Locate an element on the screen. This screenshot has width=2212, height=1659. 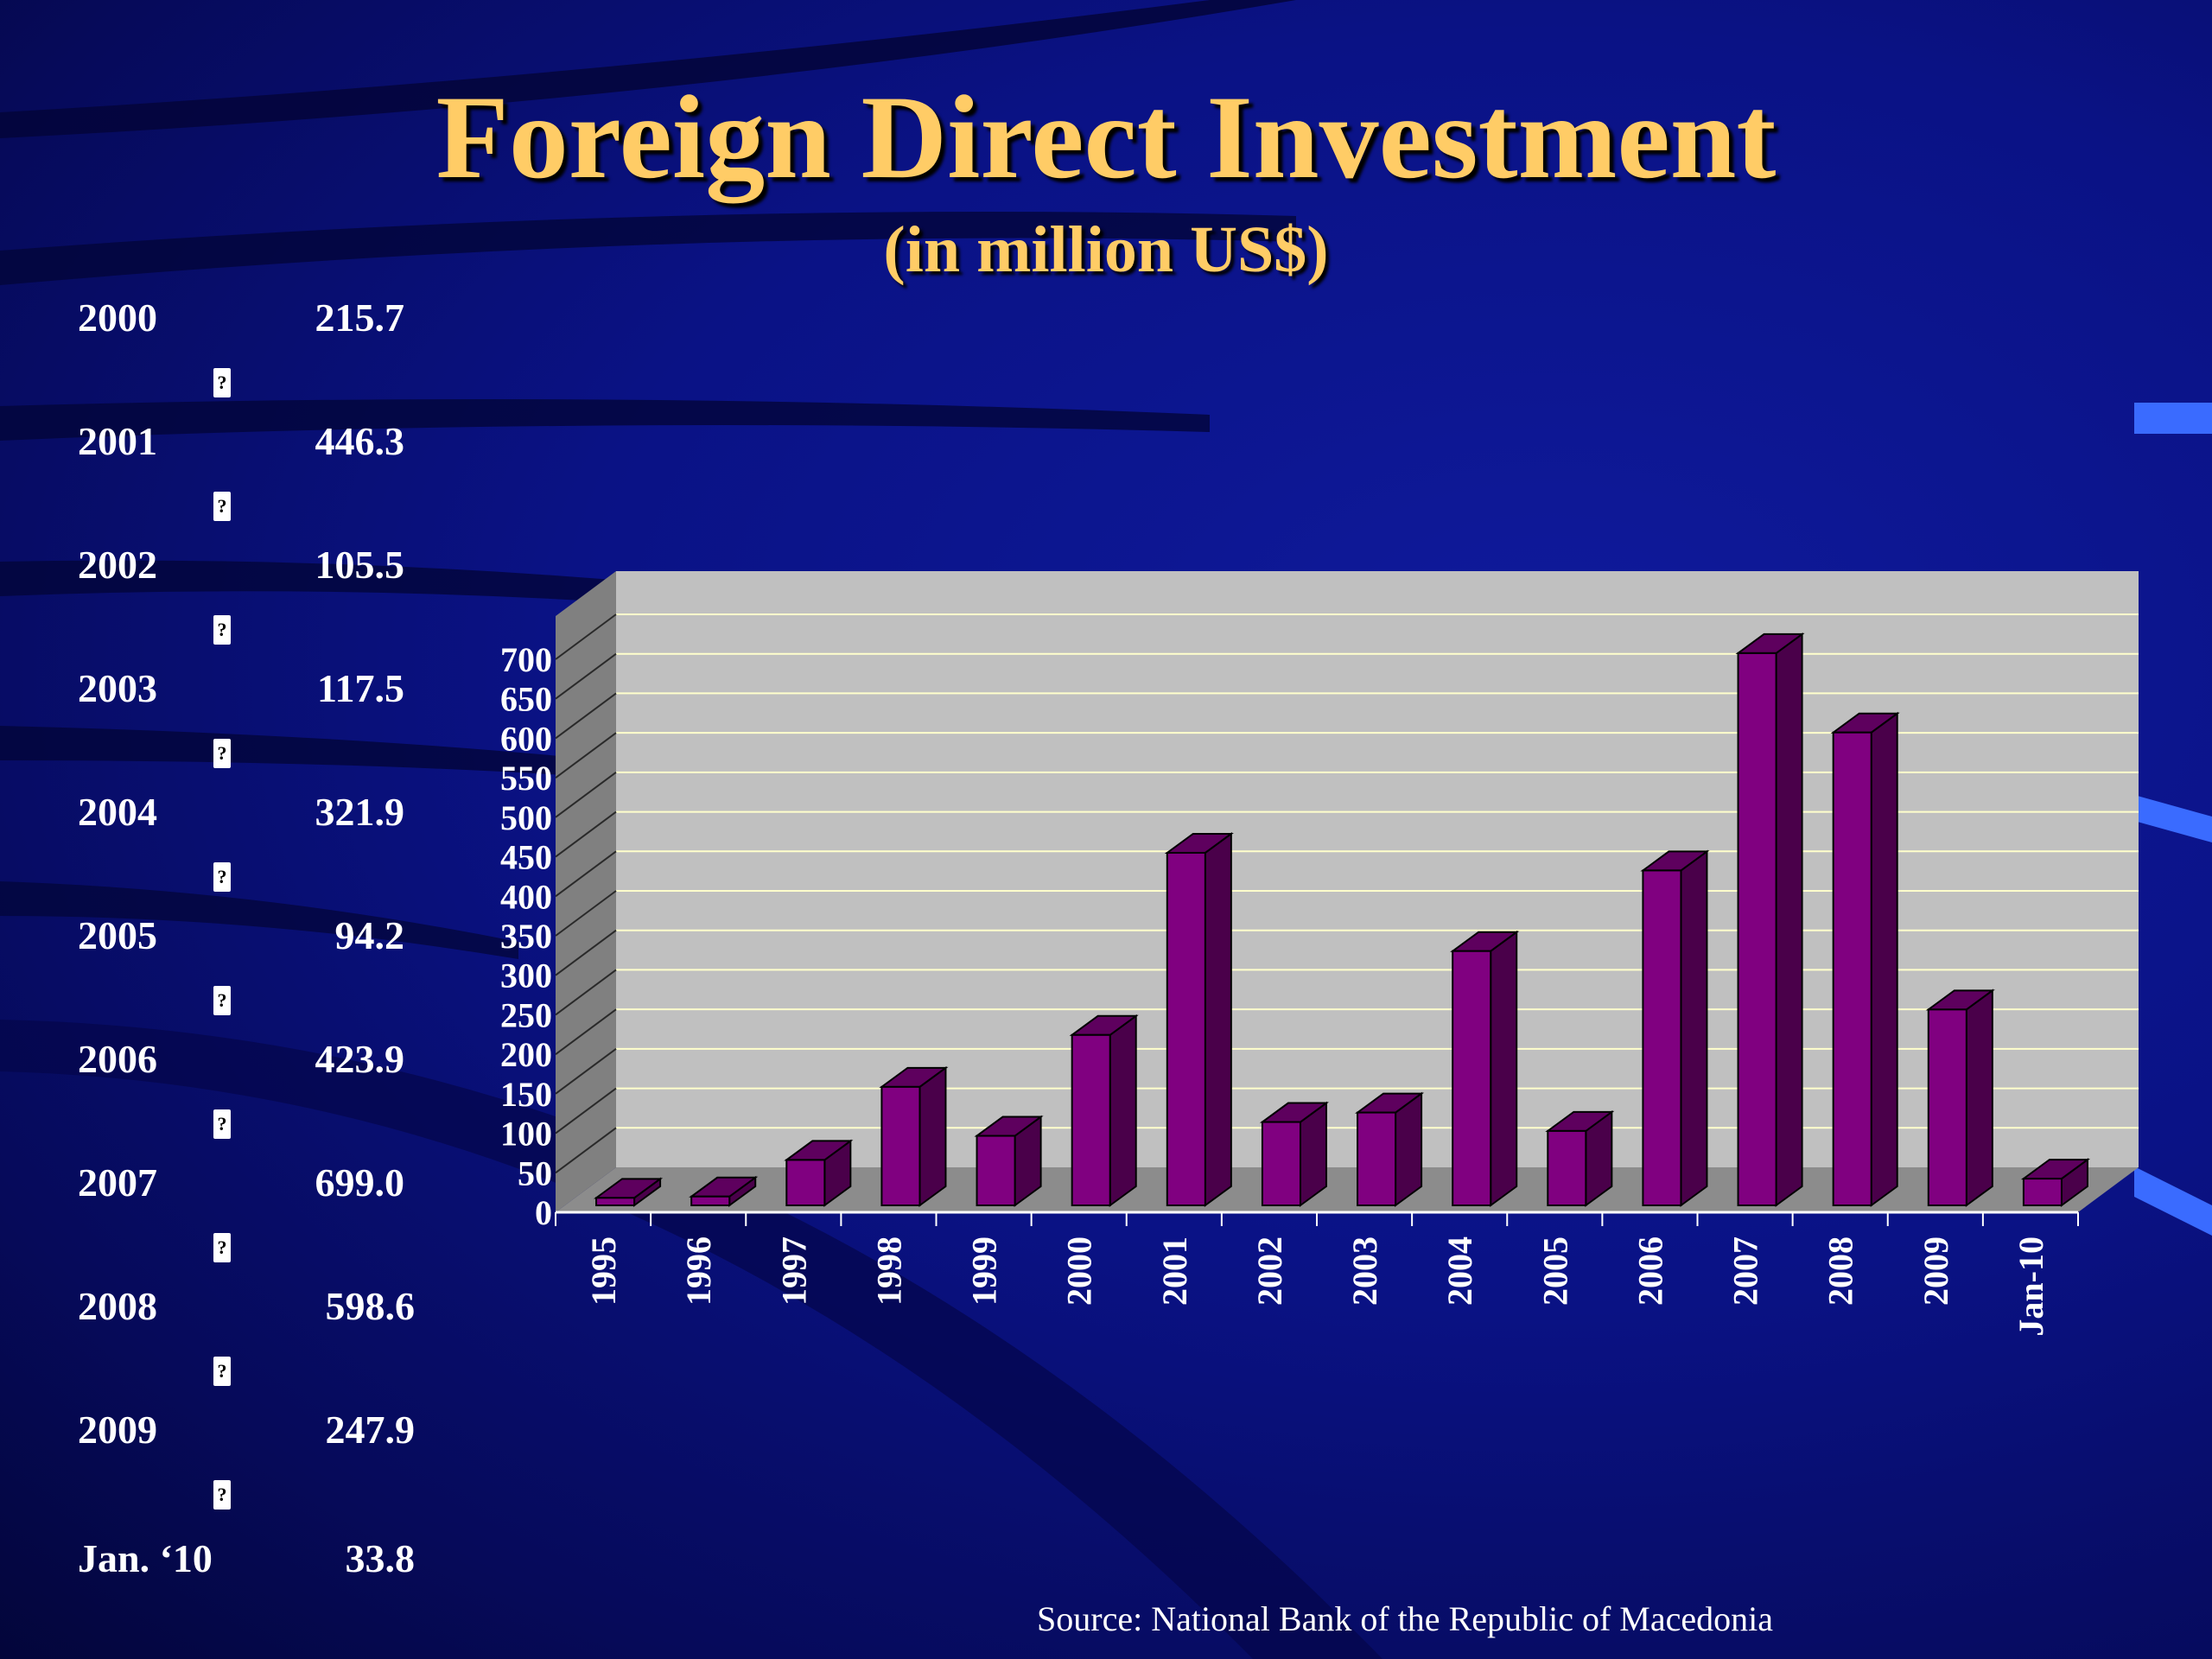
side-value: 699.0 is located at coordinates (360, 1182).